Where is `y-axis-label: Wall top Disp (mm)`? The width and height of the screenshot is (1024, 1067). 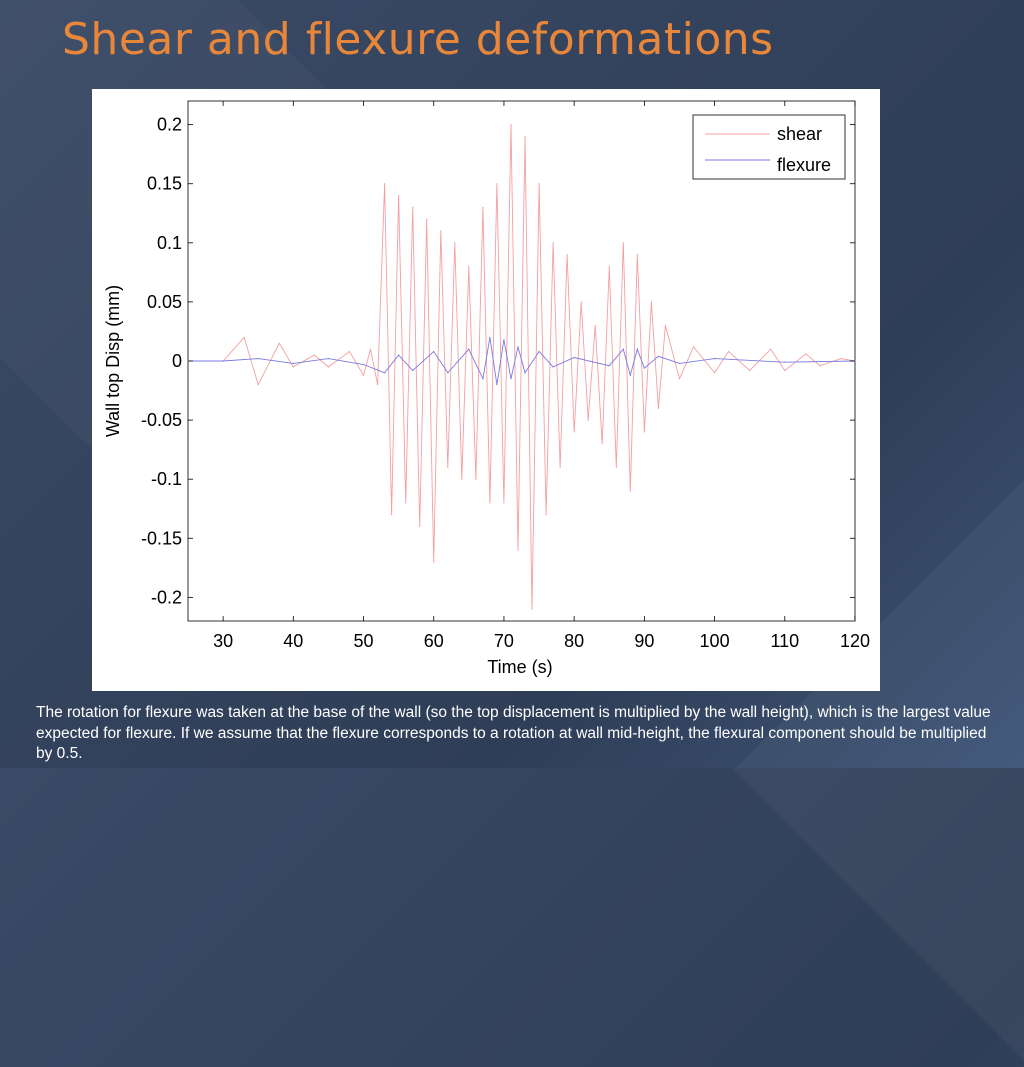 y-axis-label: Wall top Disp (mm) is located at coordinates (113, 361).